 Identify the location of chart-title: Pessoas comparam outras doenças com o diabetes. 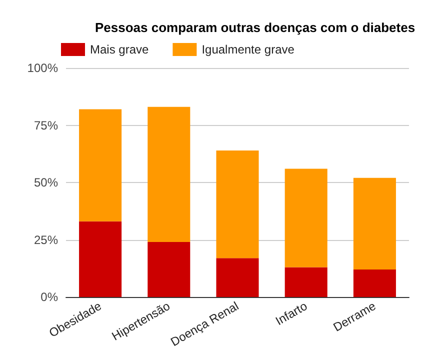
(255, 27).